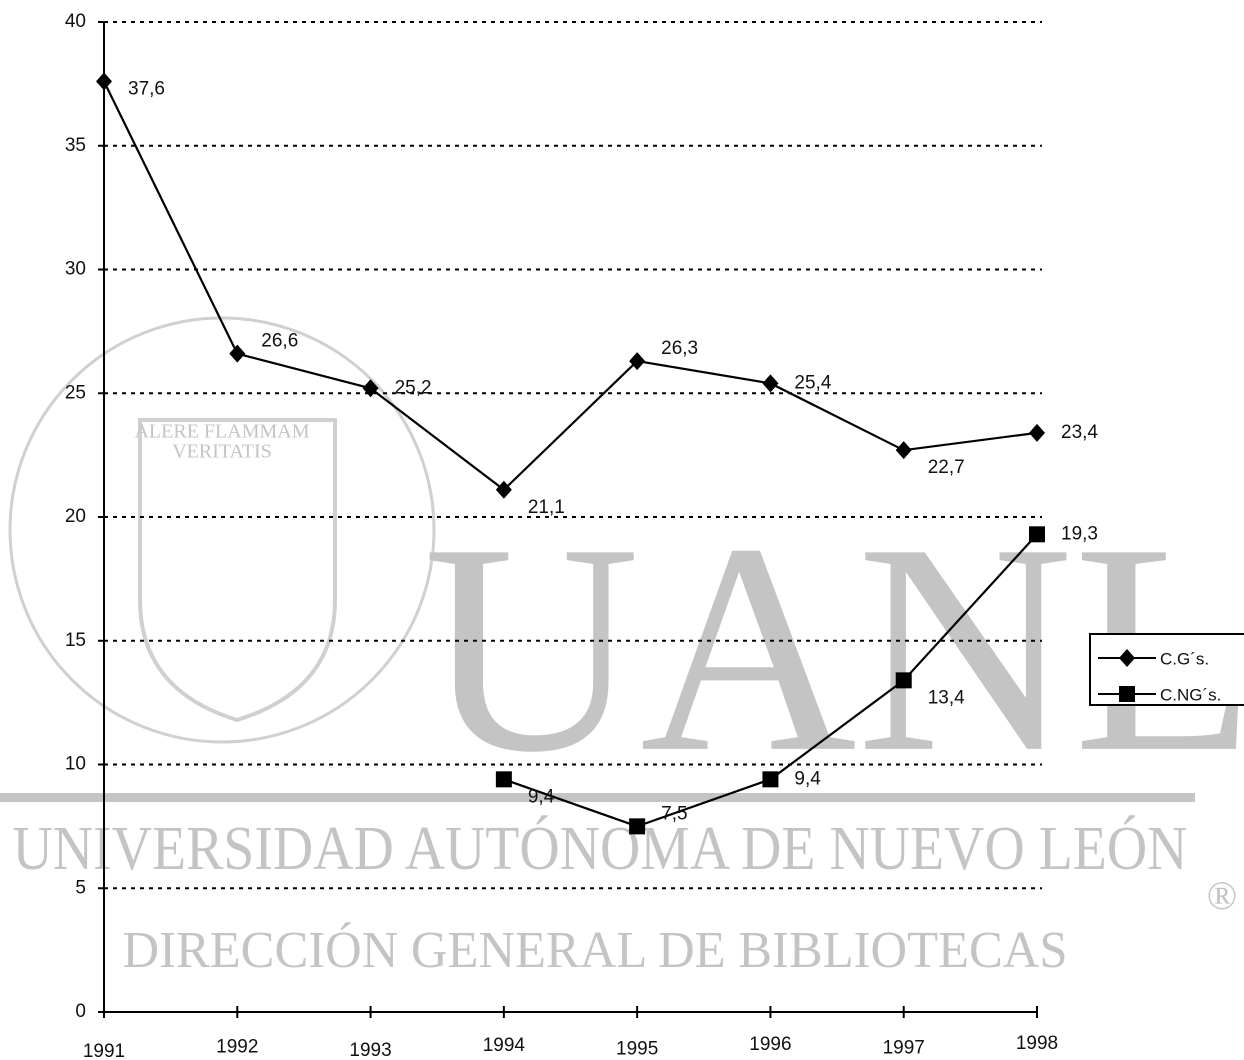 This screenshot has width=1244, height=1060. I want to click on seal-ring, so click(222, 530).